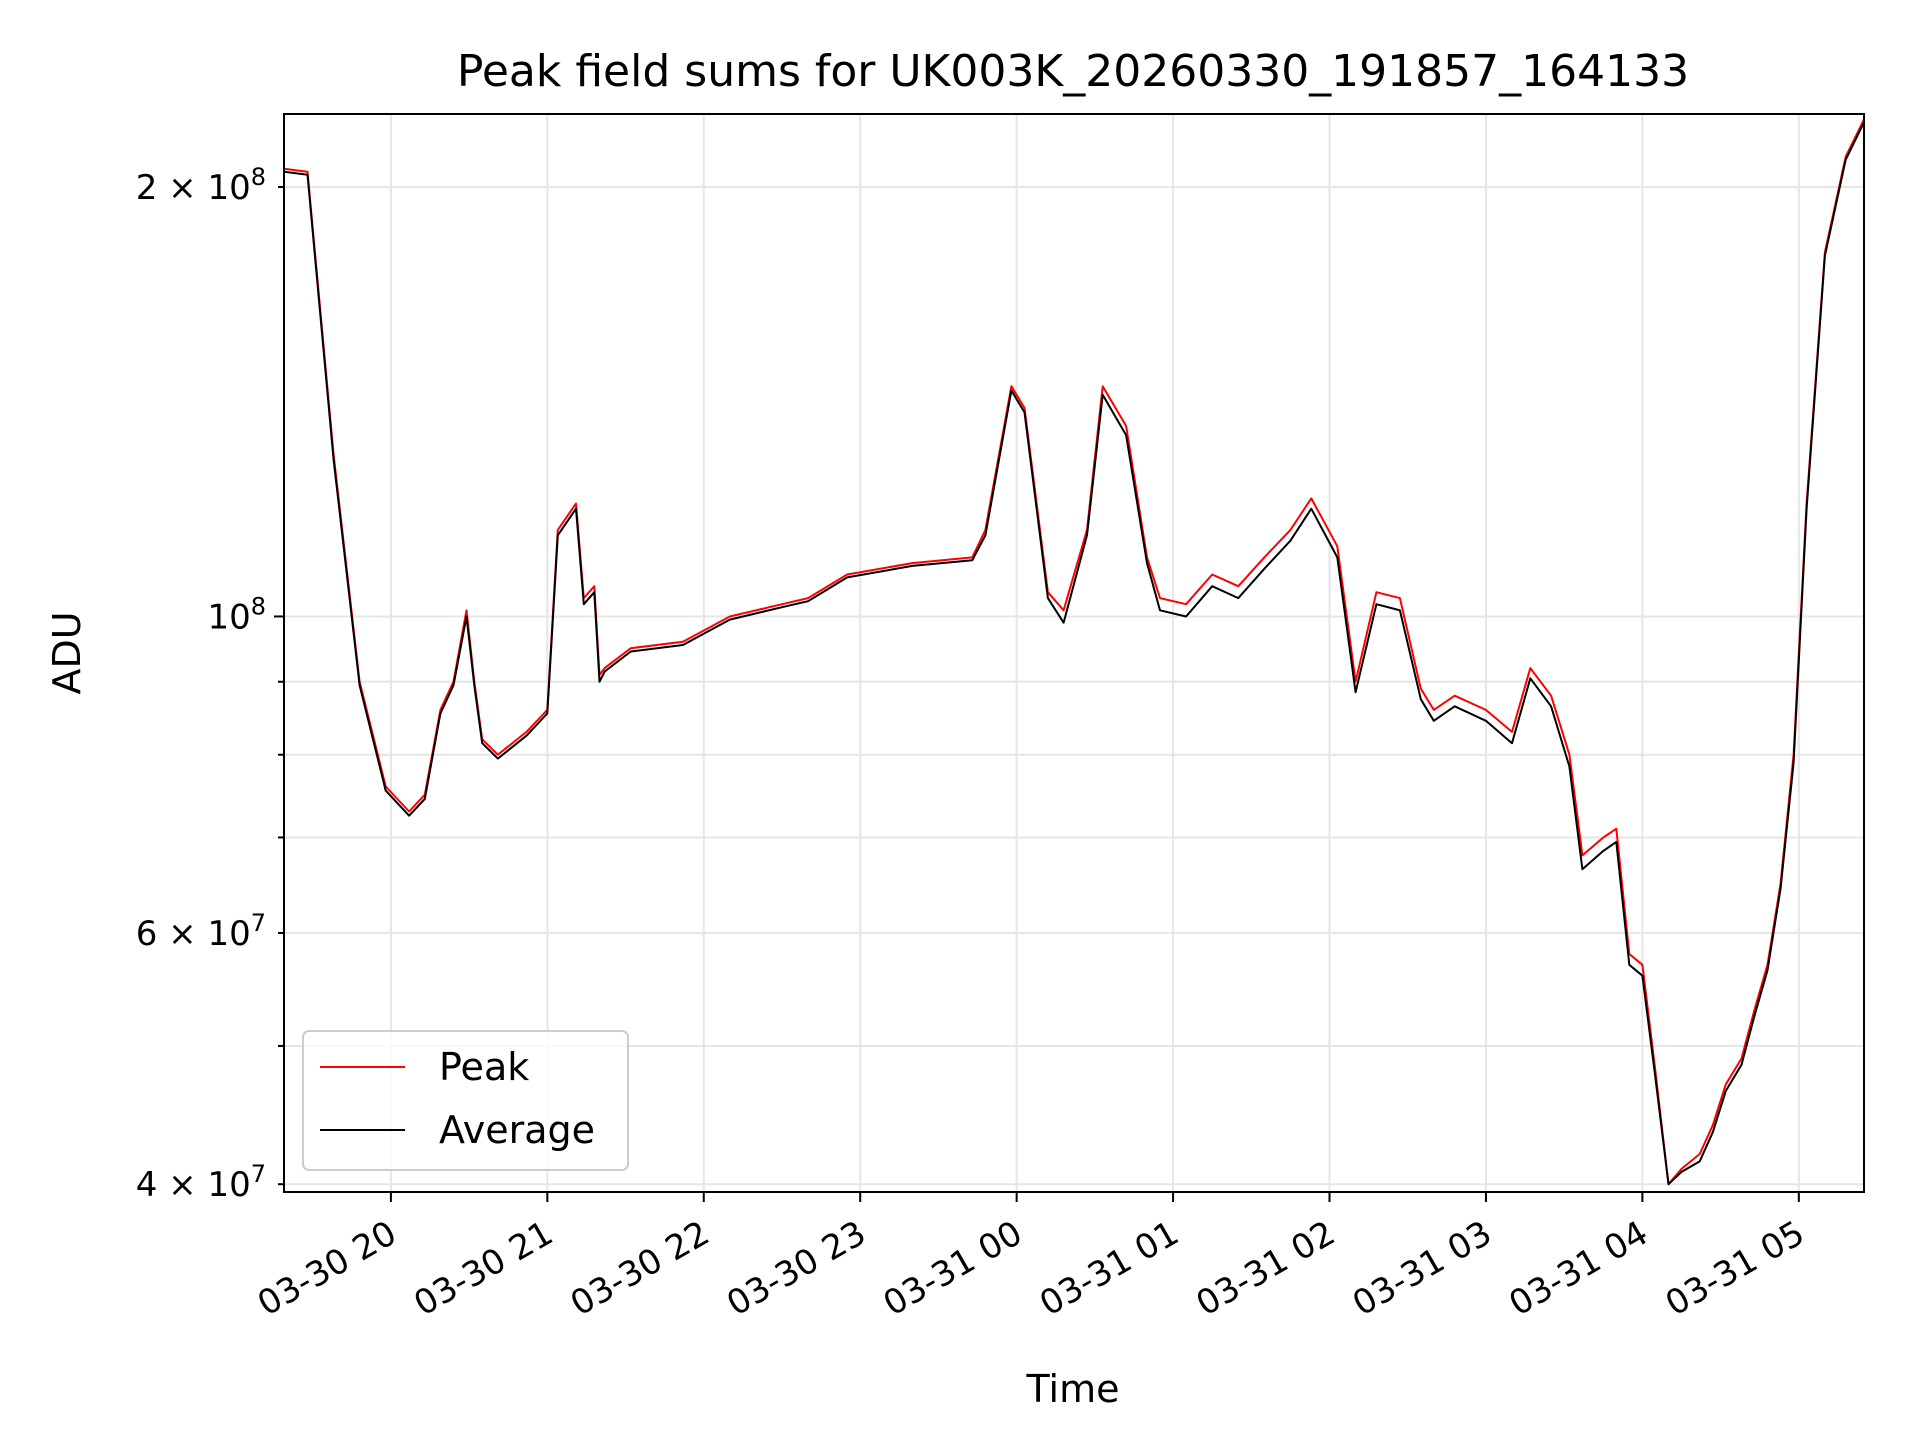 The image size is (1920, 1440). I want to click on x-axis-label: Time, so click(1073, 1389).